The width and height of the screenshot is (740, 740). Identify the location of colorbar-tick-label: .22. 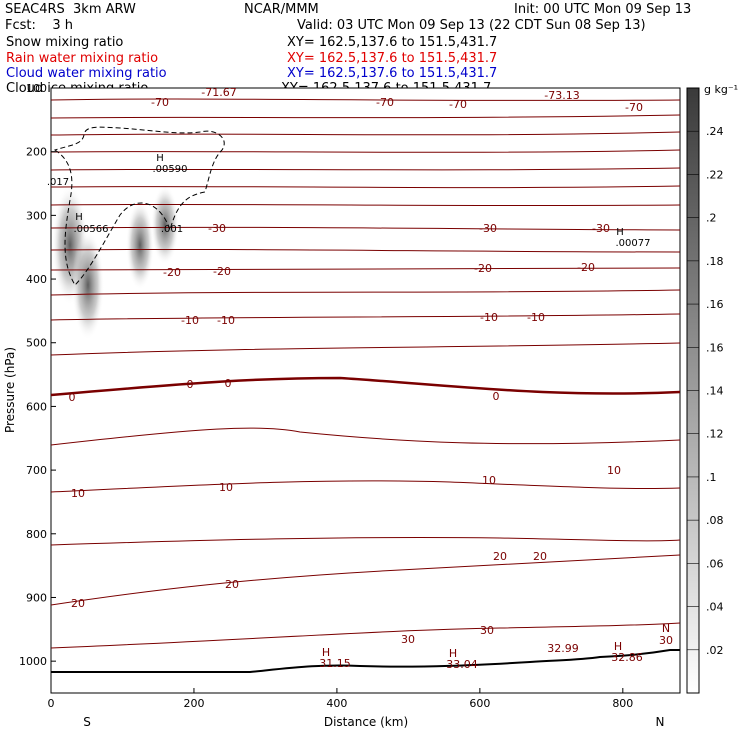
(715, 174).